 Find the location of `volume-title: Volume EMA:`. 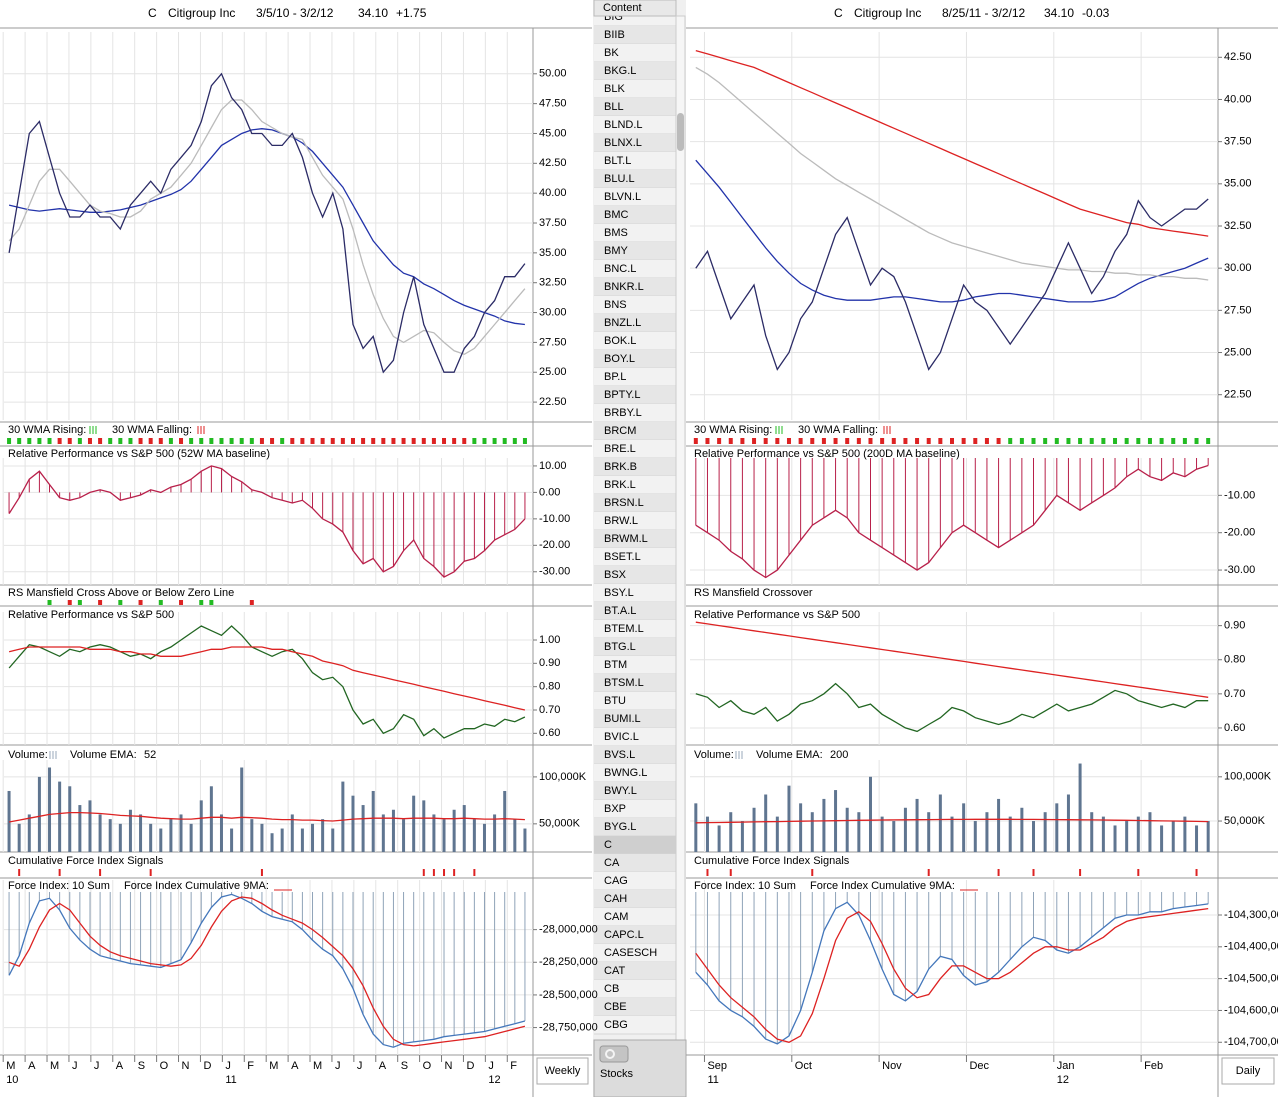

volume-title: Volume EMA: is located at coordinates (789, 755).